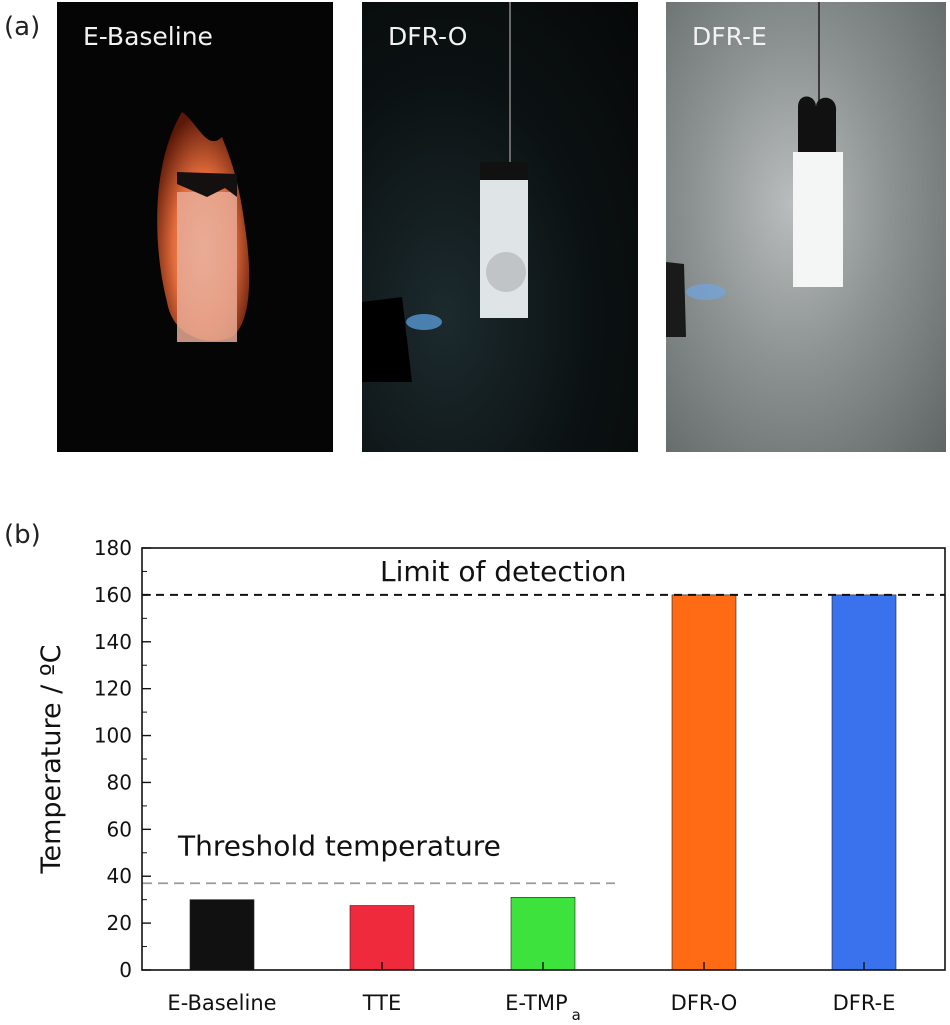  What do you see at coordinates (148, 36) in the screenshot?
I see `photo-caption: E-Baseline` at bounding box center [148, 36].